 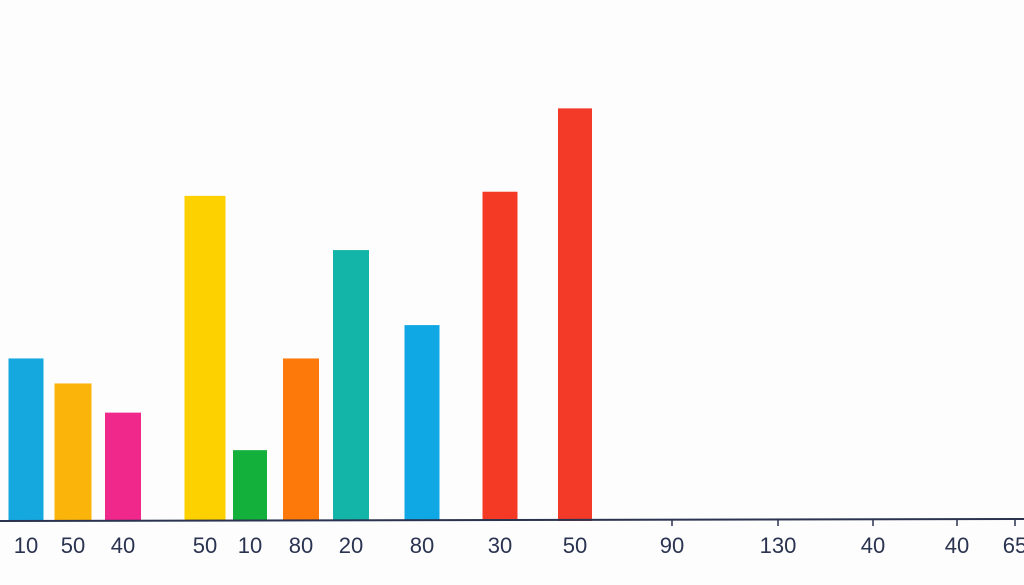 What do you see at coordinates (843, 523) in the screenshot?
I see `x-ticks` at bounding box center [843, 523].